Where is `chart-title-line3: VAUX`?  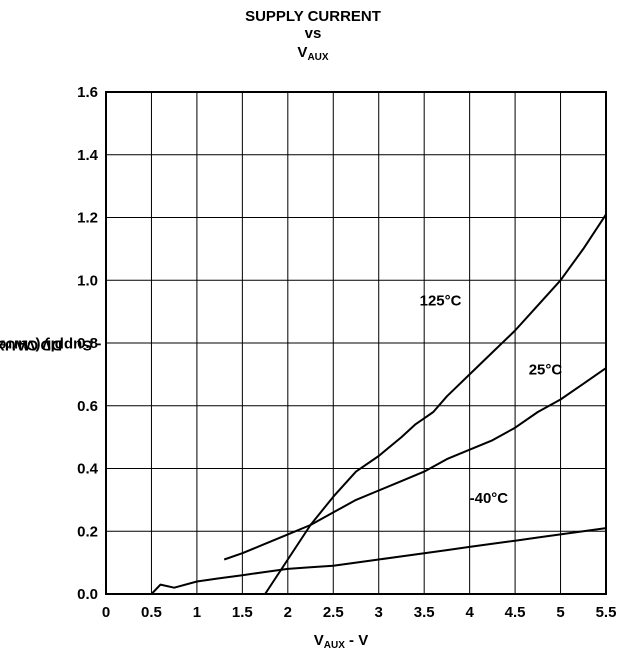
chart-title-line3: VAUX is located at coordinates (313, 55).